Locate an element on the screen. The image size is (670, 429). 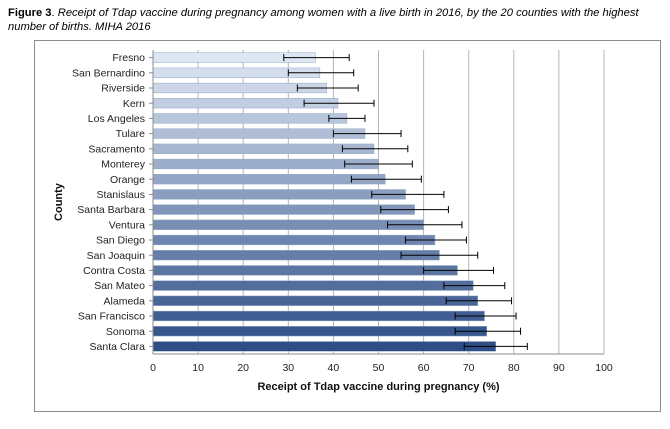
y-tick-label: Riverside is located at coordinates (123, 89).